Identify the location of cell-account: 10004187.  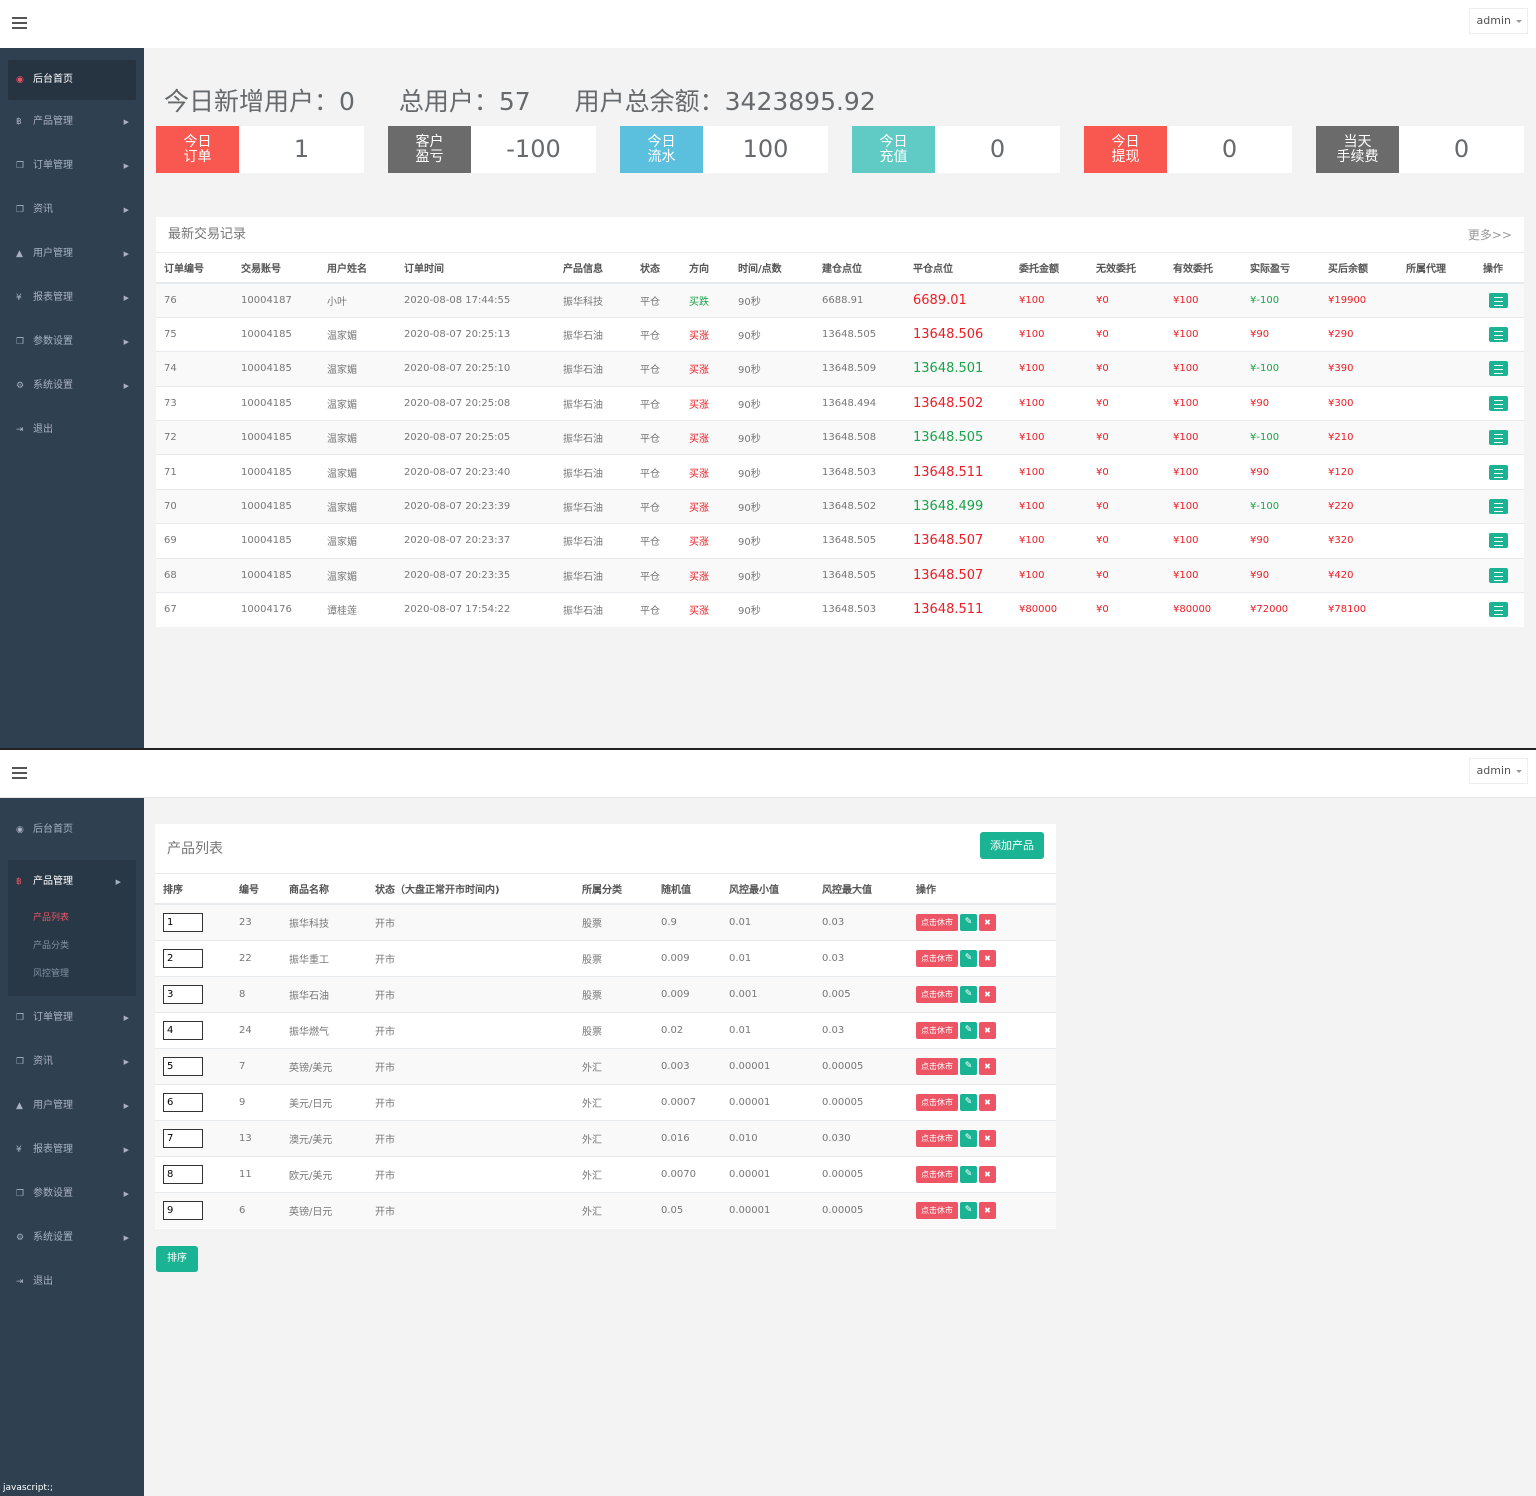
(276, 300).